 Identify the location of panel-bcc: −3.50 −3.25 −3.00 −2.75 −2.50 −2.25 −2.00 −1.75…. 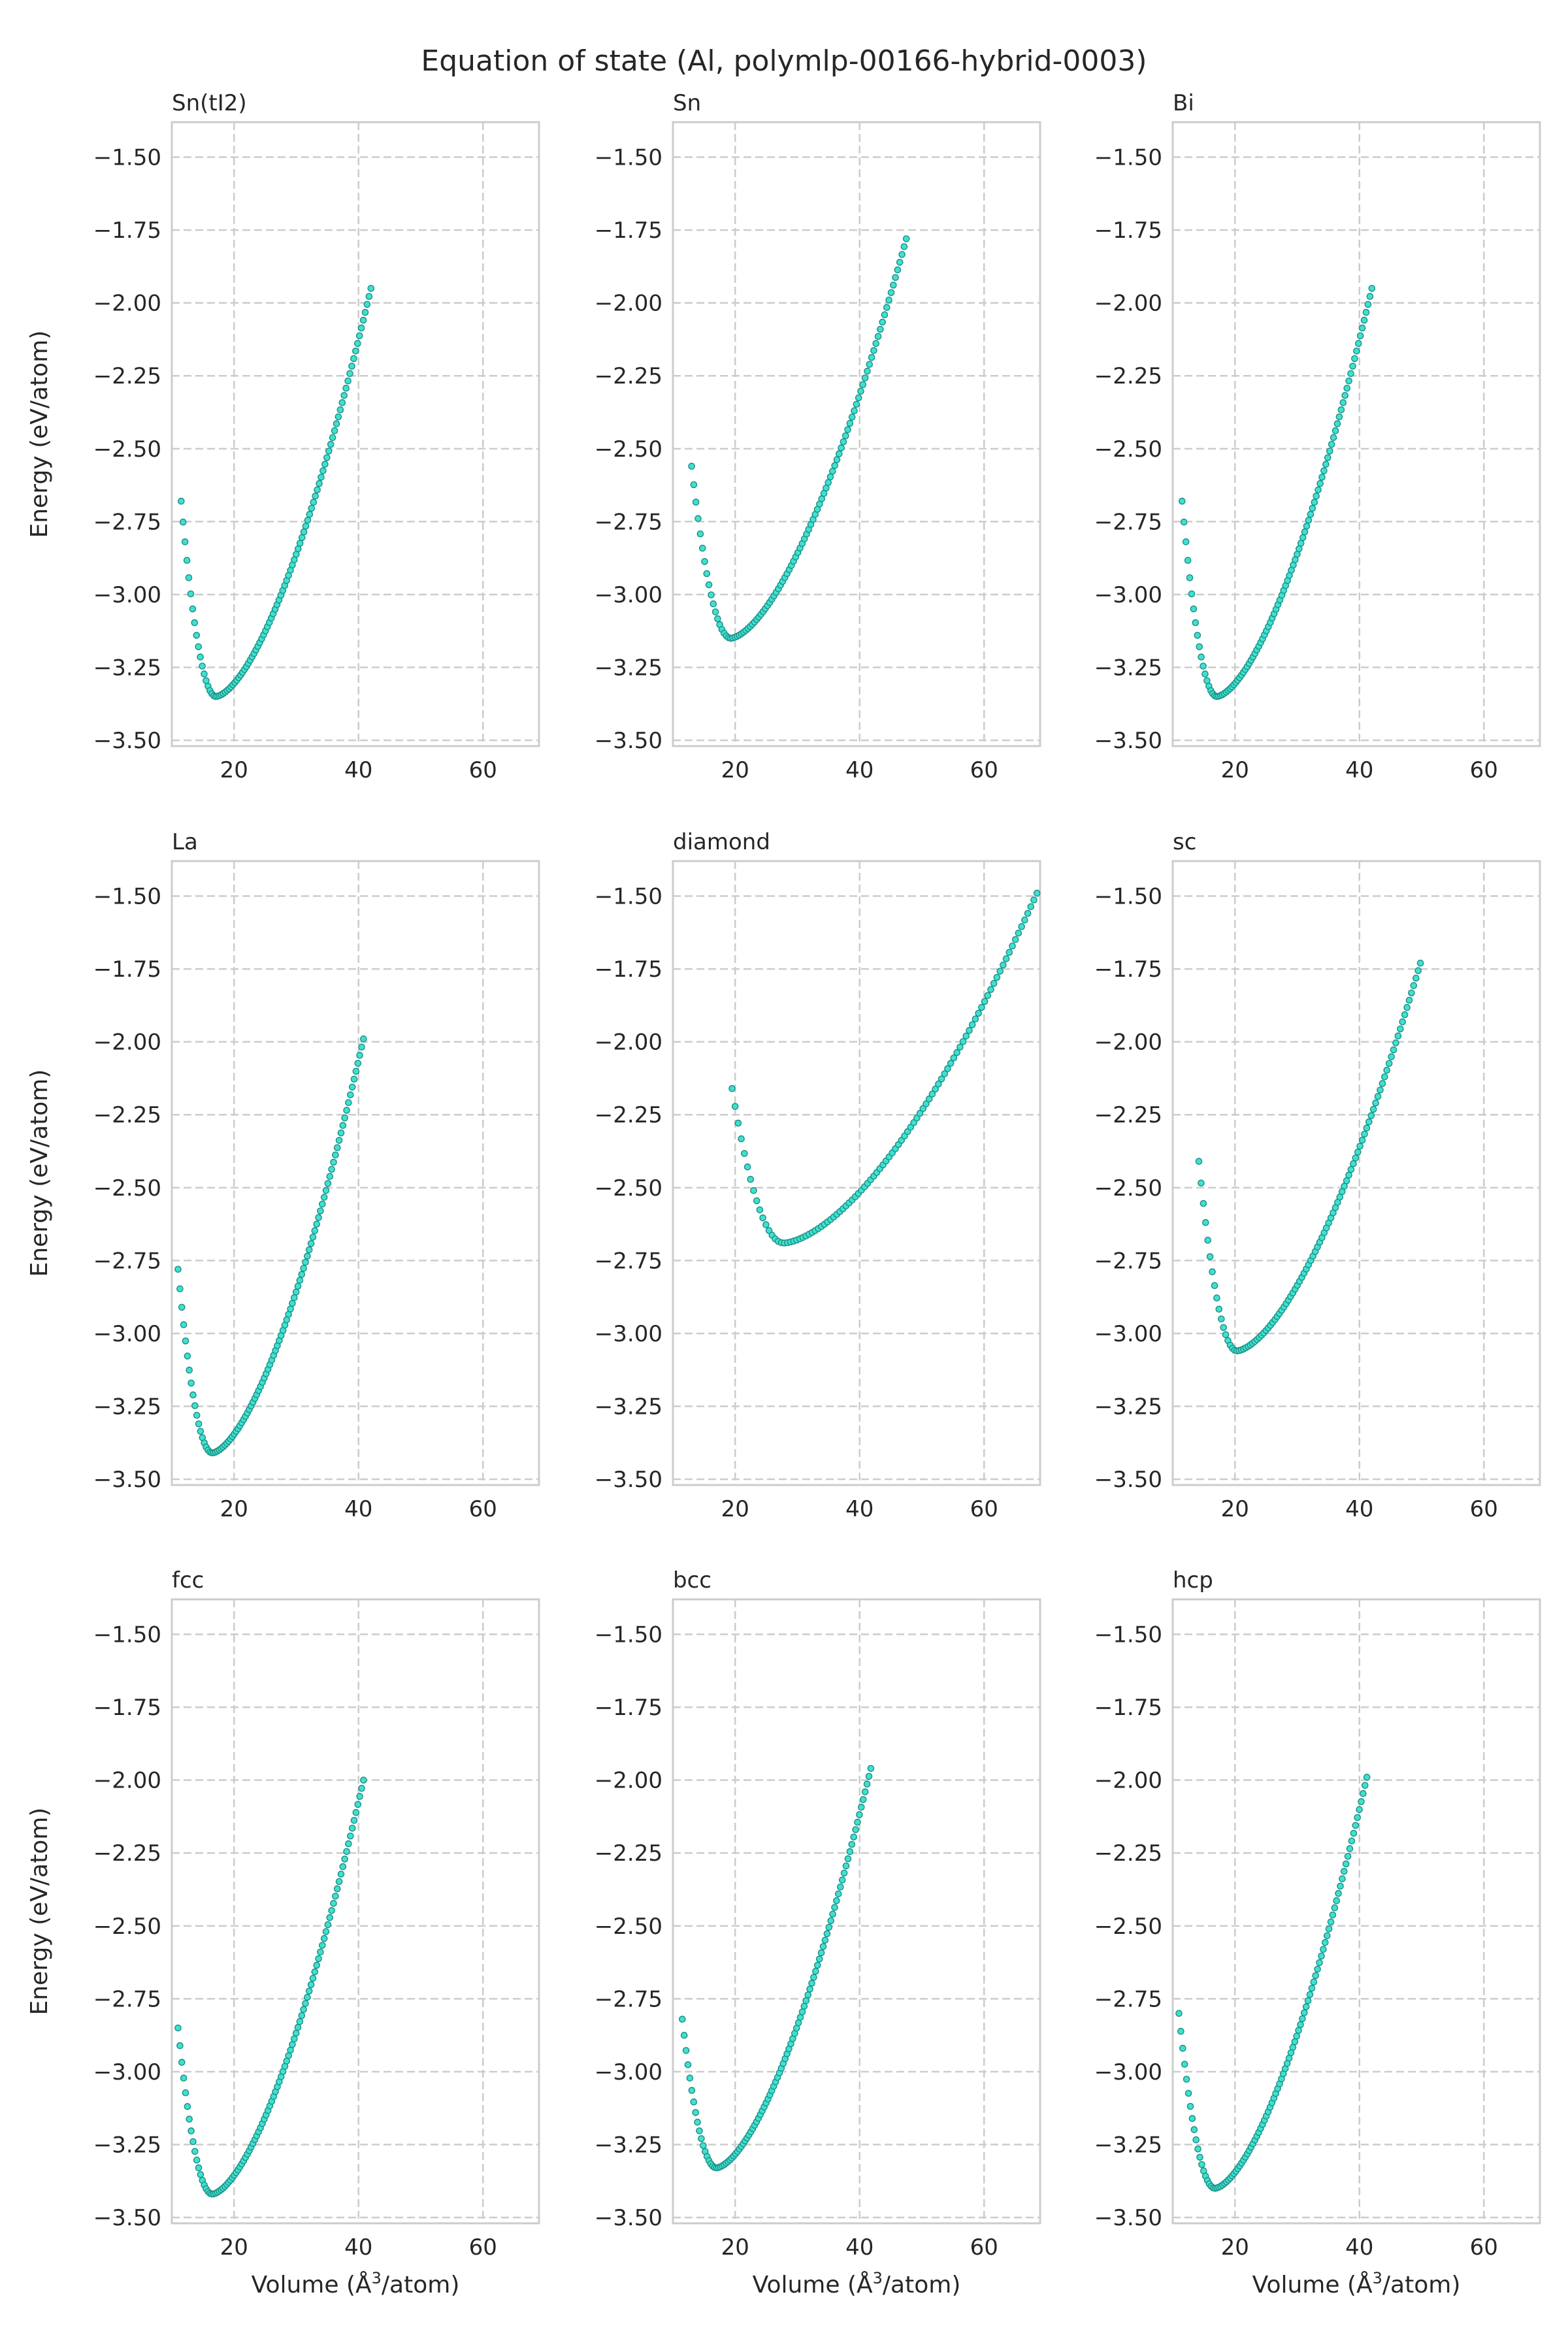
(818, 1932).